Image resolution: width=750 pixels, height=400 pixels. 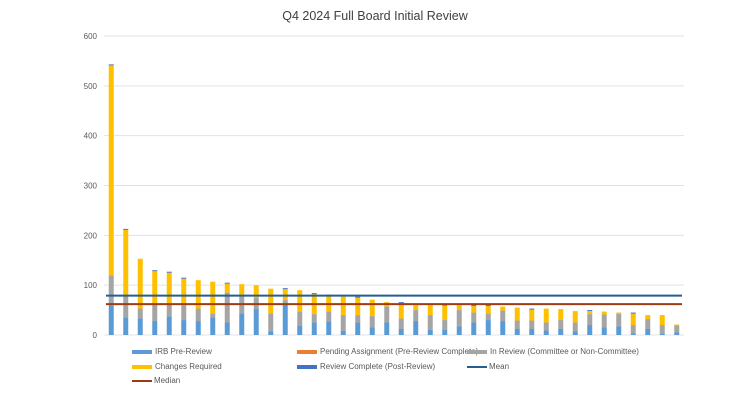 What do you see at coordinates (167, 380) in the screenshot?
I see `legend-label: Median` at bounding box center [167, 380].